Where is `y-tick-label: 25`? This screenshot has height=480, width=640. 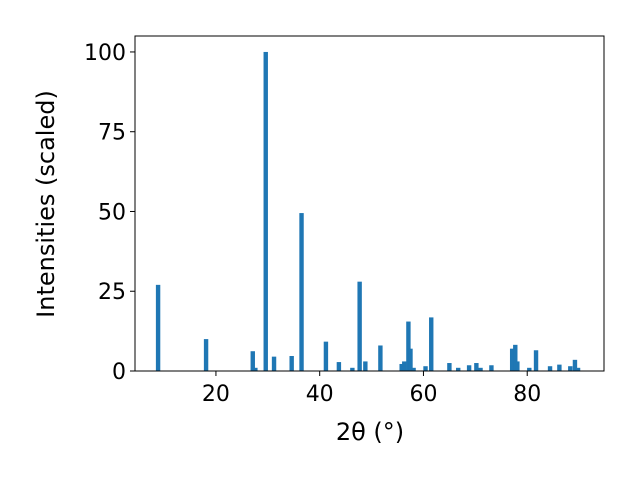 y-tick-label: 25 is located at coordinates (112, 292).